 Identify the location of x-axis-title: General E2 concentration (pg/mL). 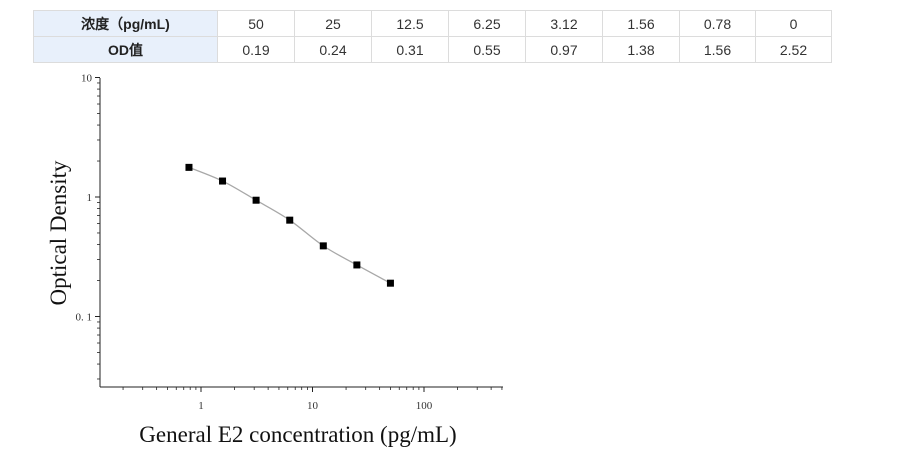
(297, 434).